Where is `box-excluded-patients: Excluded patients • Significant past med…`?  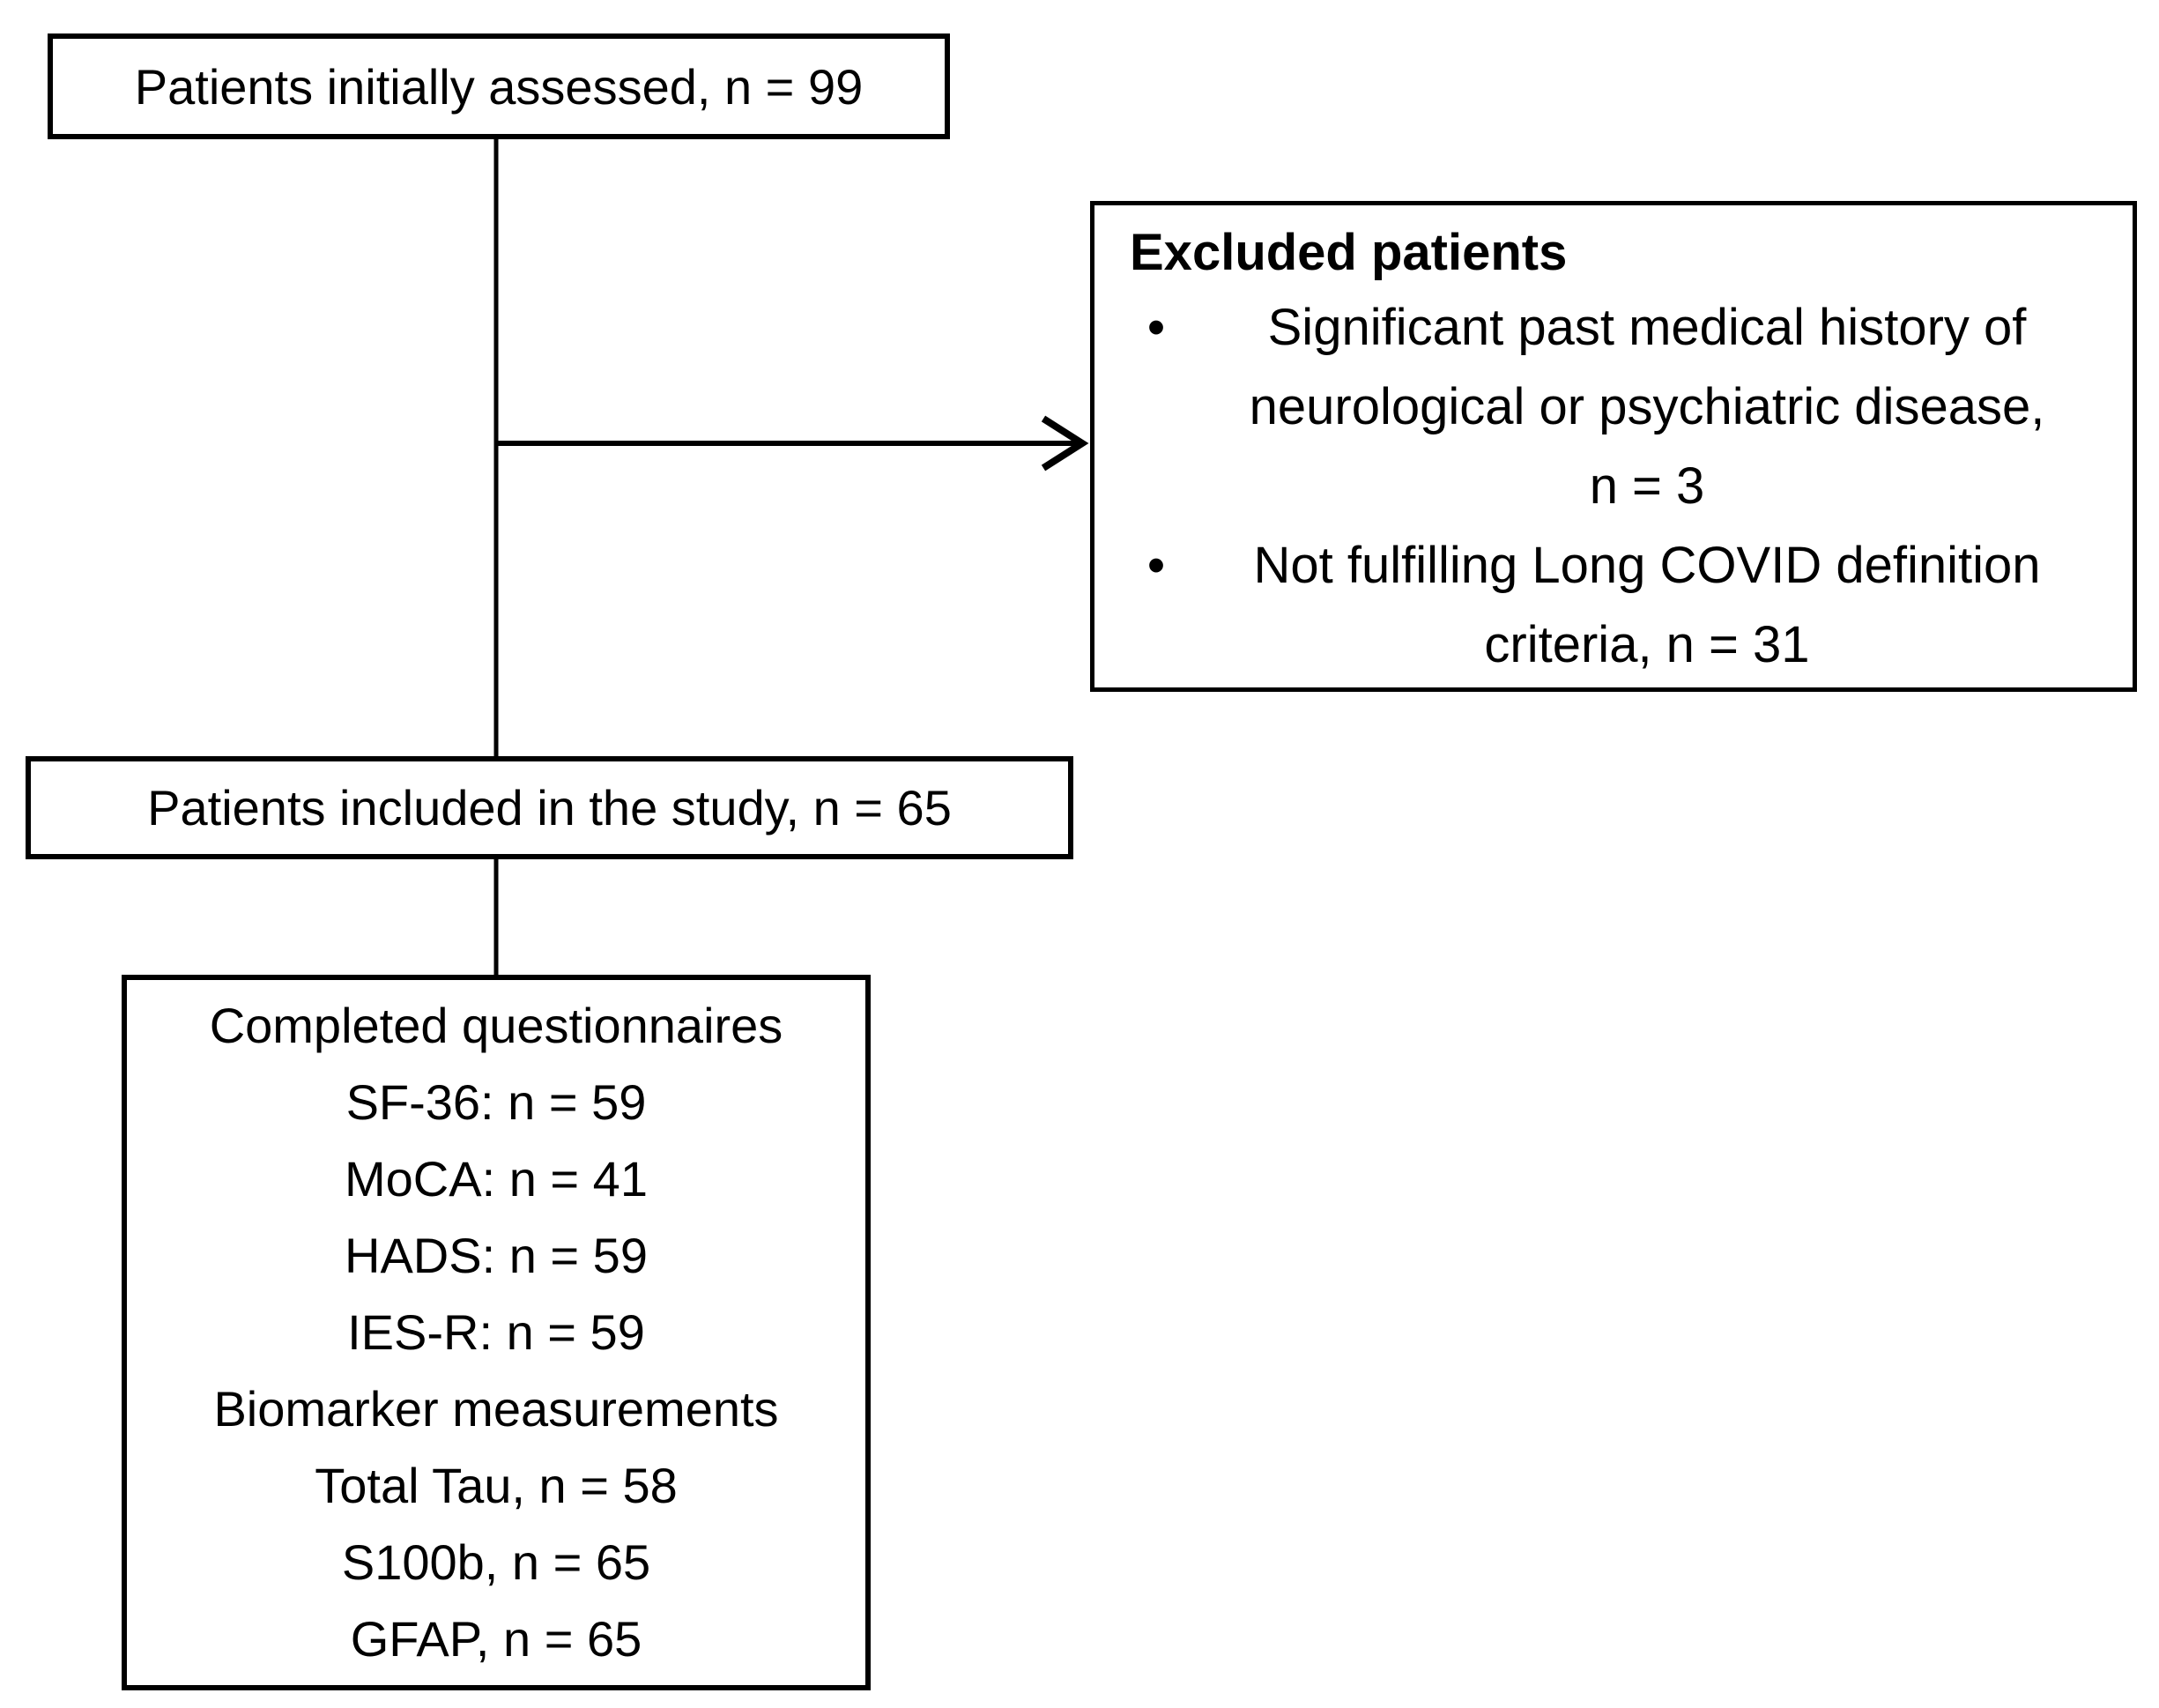
box-excluded-patients: Excluded patients • Significant past med… is located at coordinates (1613, 446).